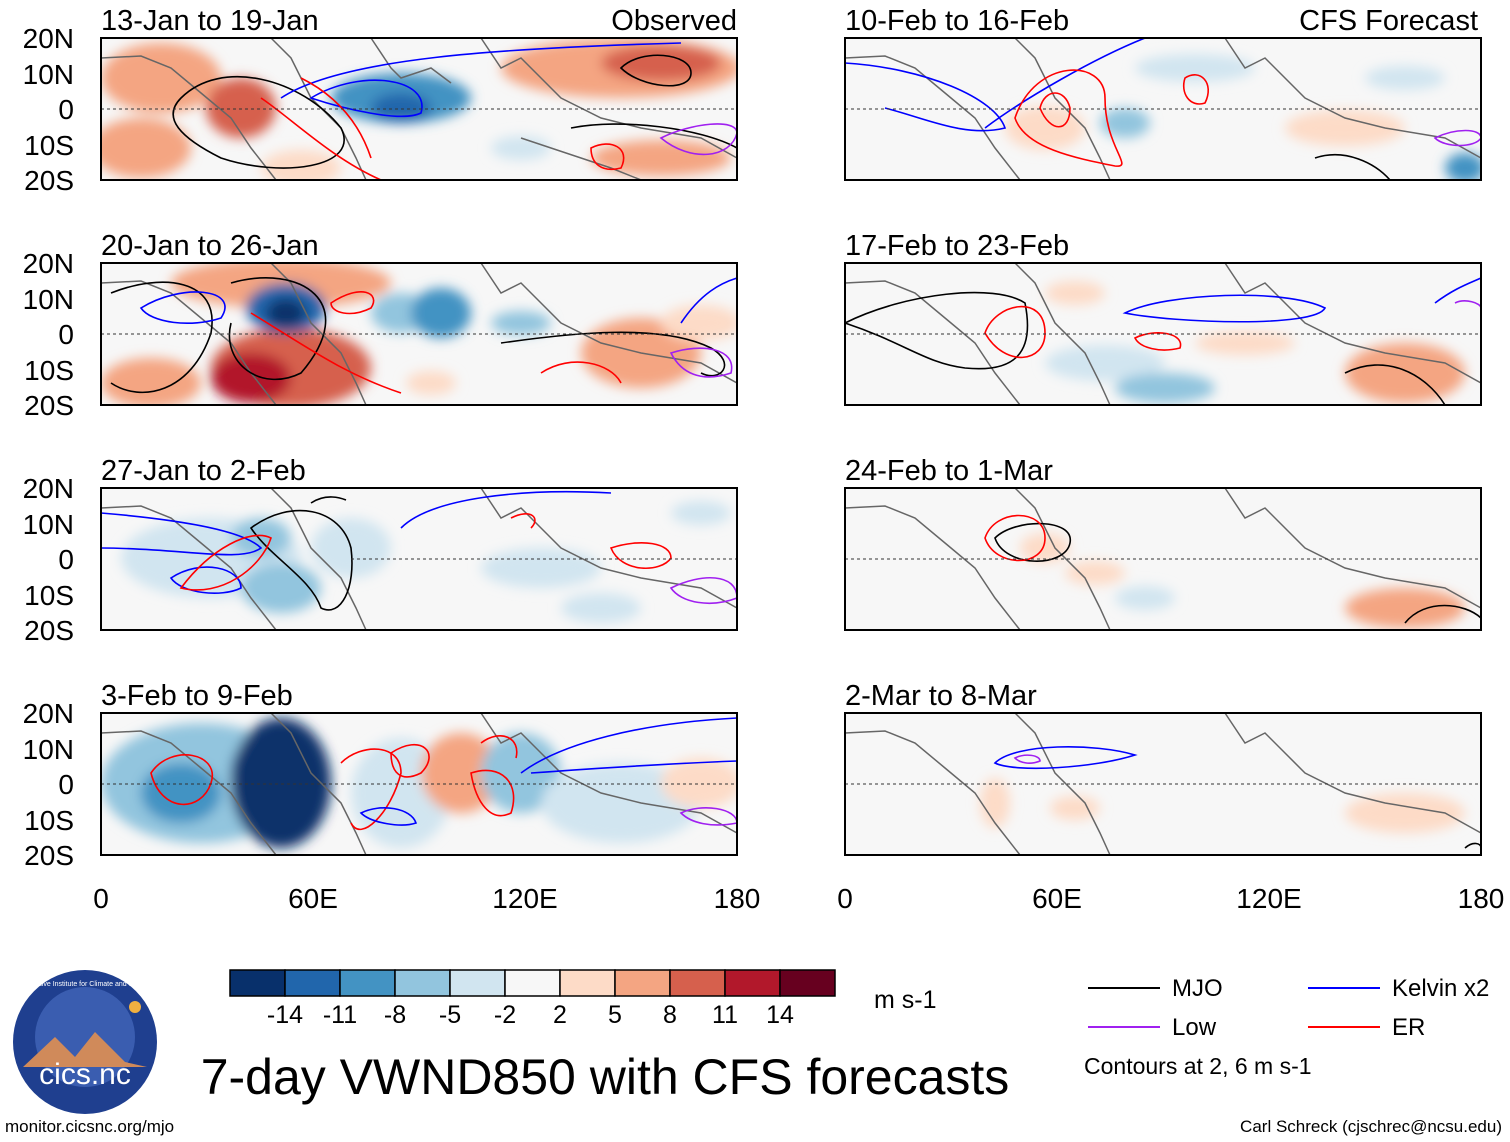 Image resolution: width=1510 pixels, height=1142 pixels. What do you see at coordinates (1268, 898) in the screenshot?
I see `lon-tick-label: 120E` at bounding box center [1268, 898].